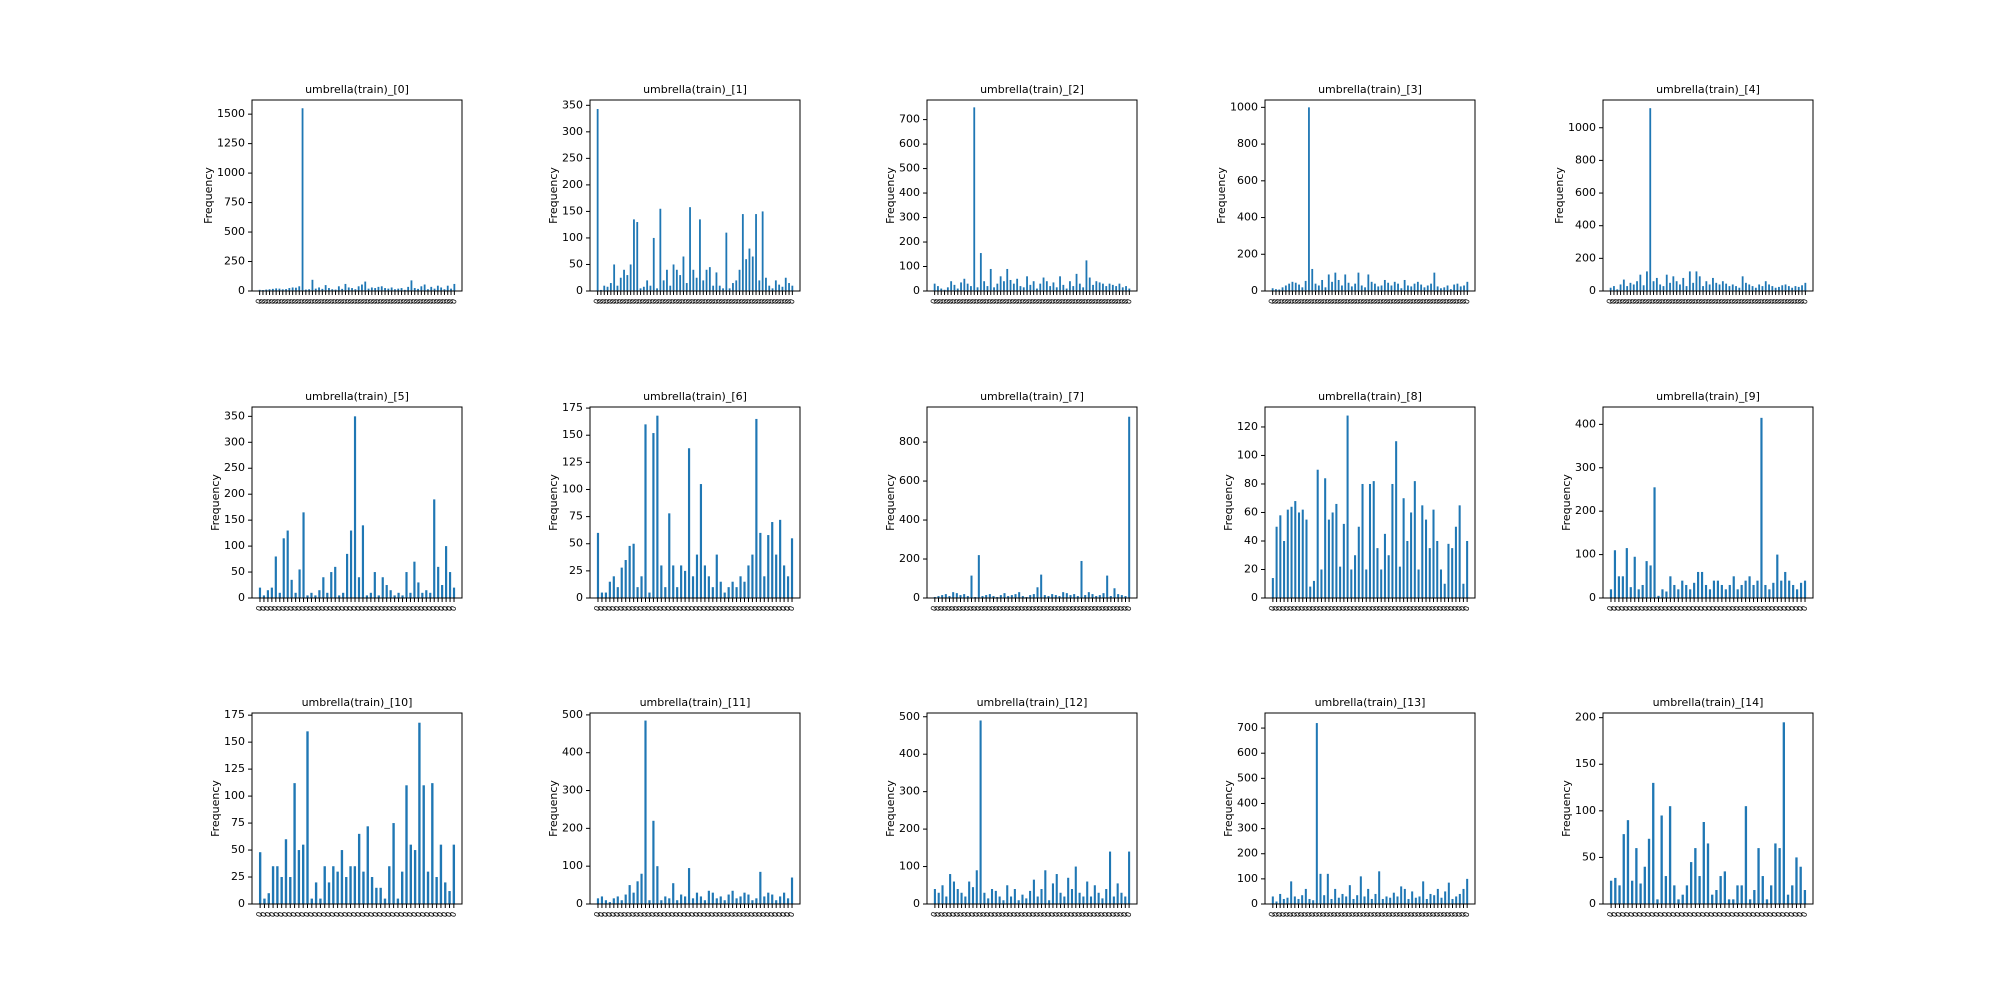  What do you see at coordinates (916, 290) in the screenshot?
I see `y-tick-label: 0` at bounding box center [916, 290].